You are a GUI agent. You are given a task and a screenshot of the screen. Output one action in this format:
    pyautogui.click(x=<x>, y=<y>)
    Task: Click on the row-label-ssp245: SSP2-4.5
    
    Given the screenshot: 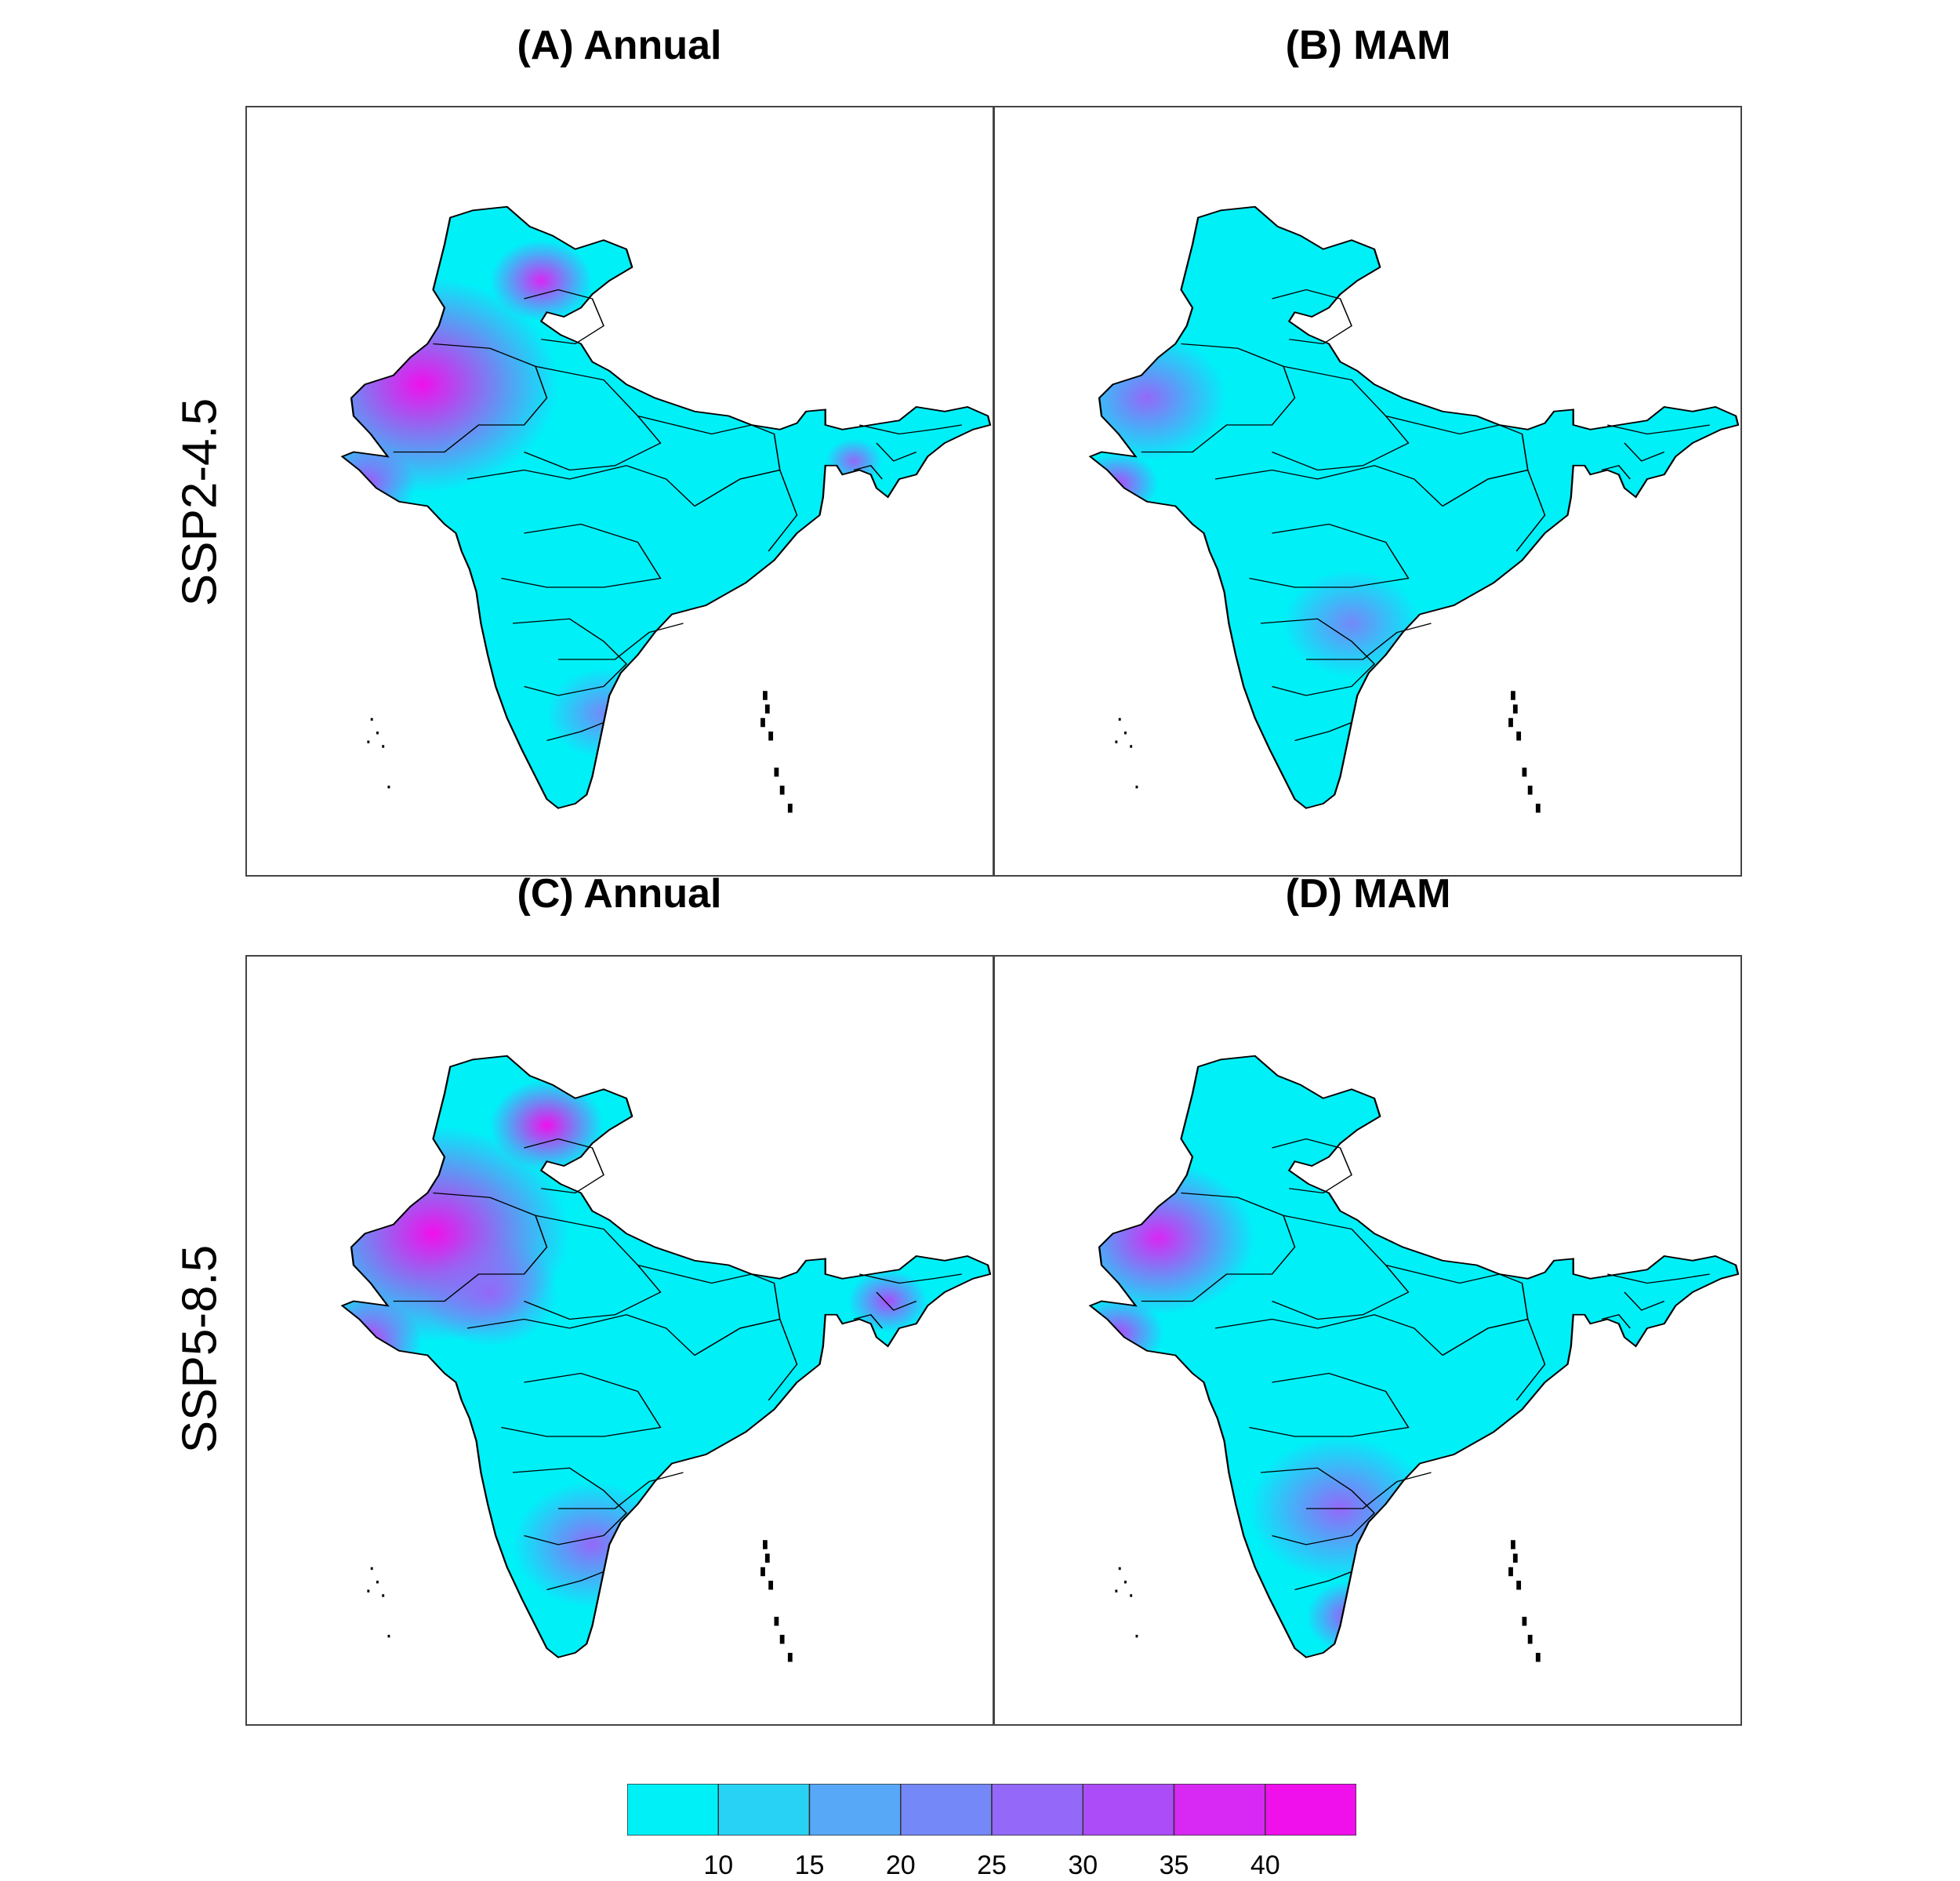 What is the action you would take?
    pyautogui.click(x=199, y=502)
    